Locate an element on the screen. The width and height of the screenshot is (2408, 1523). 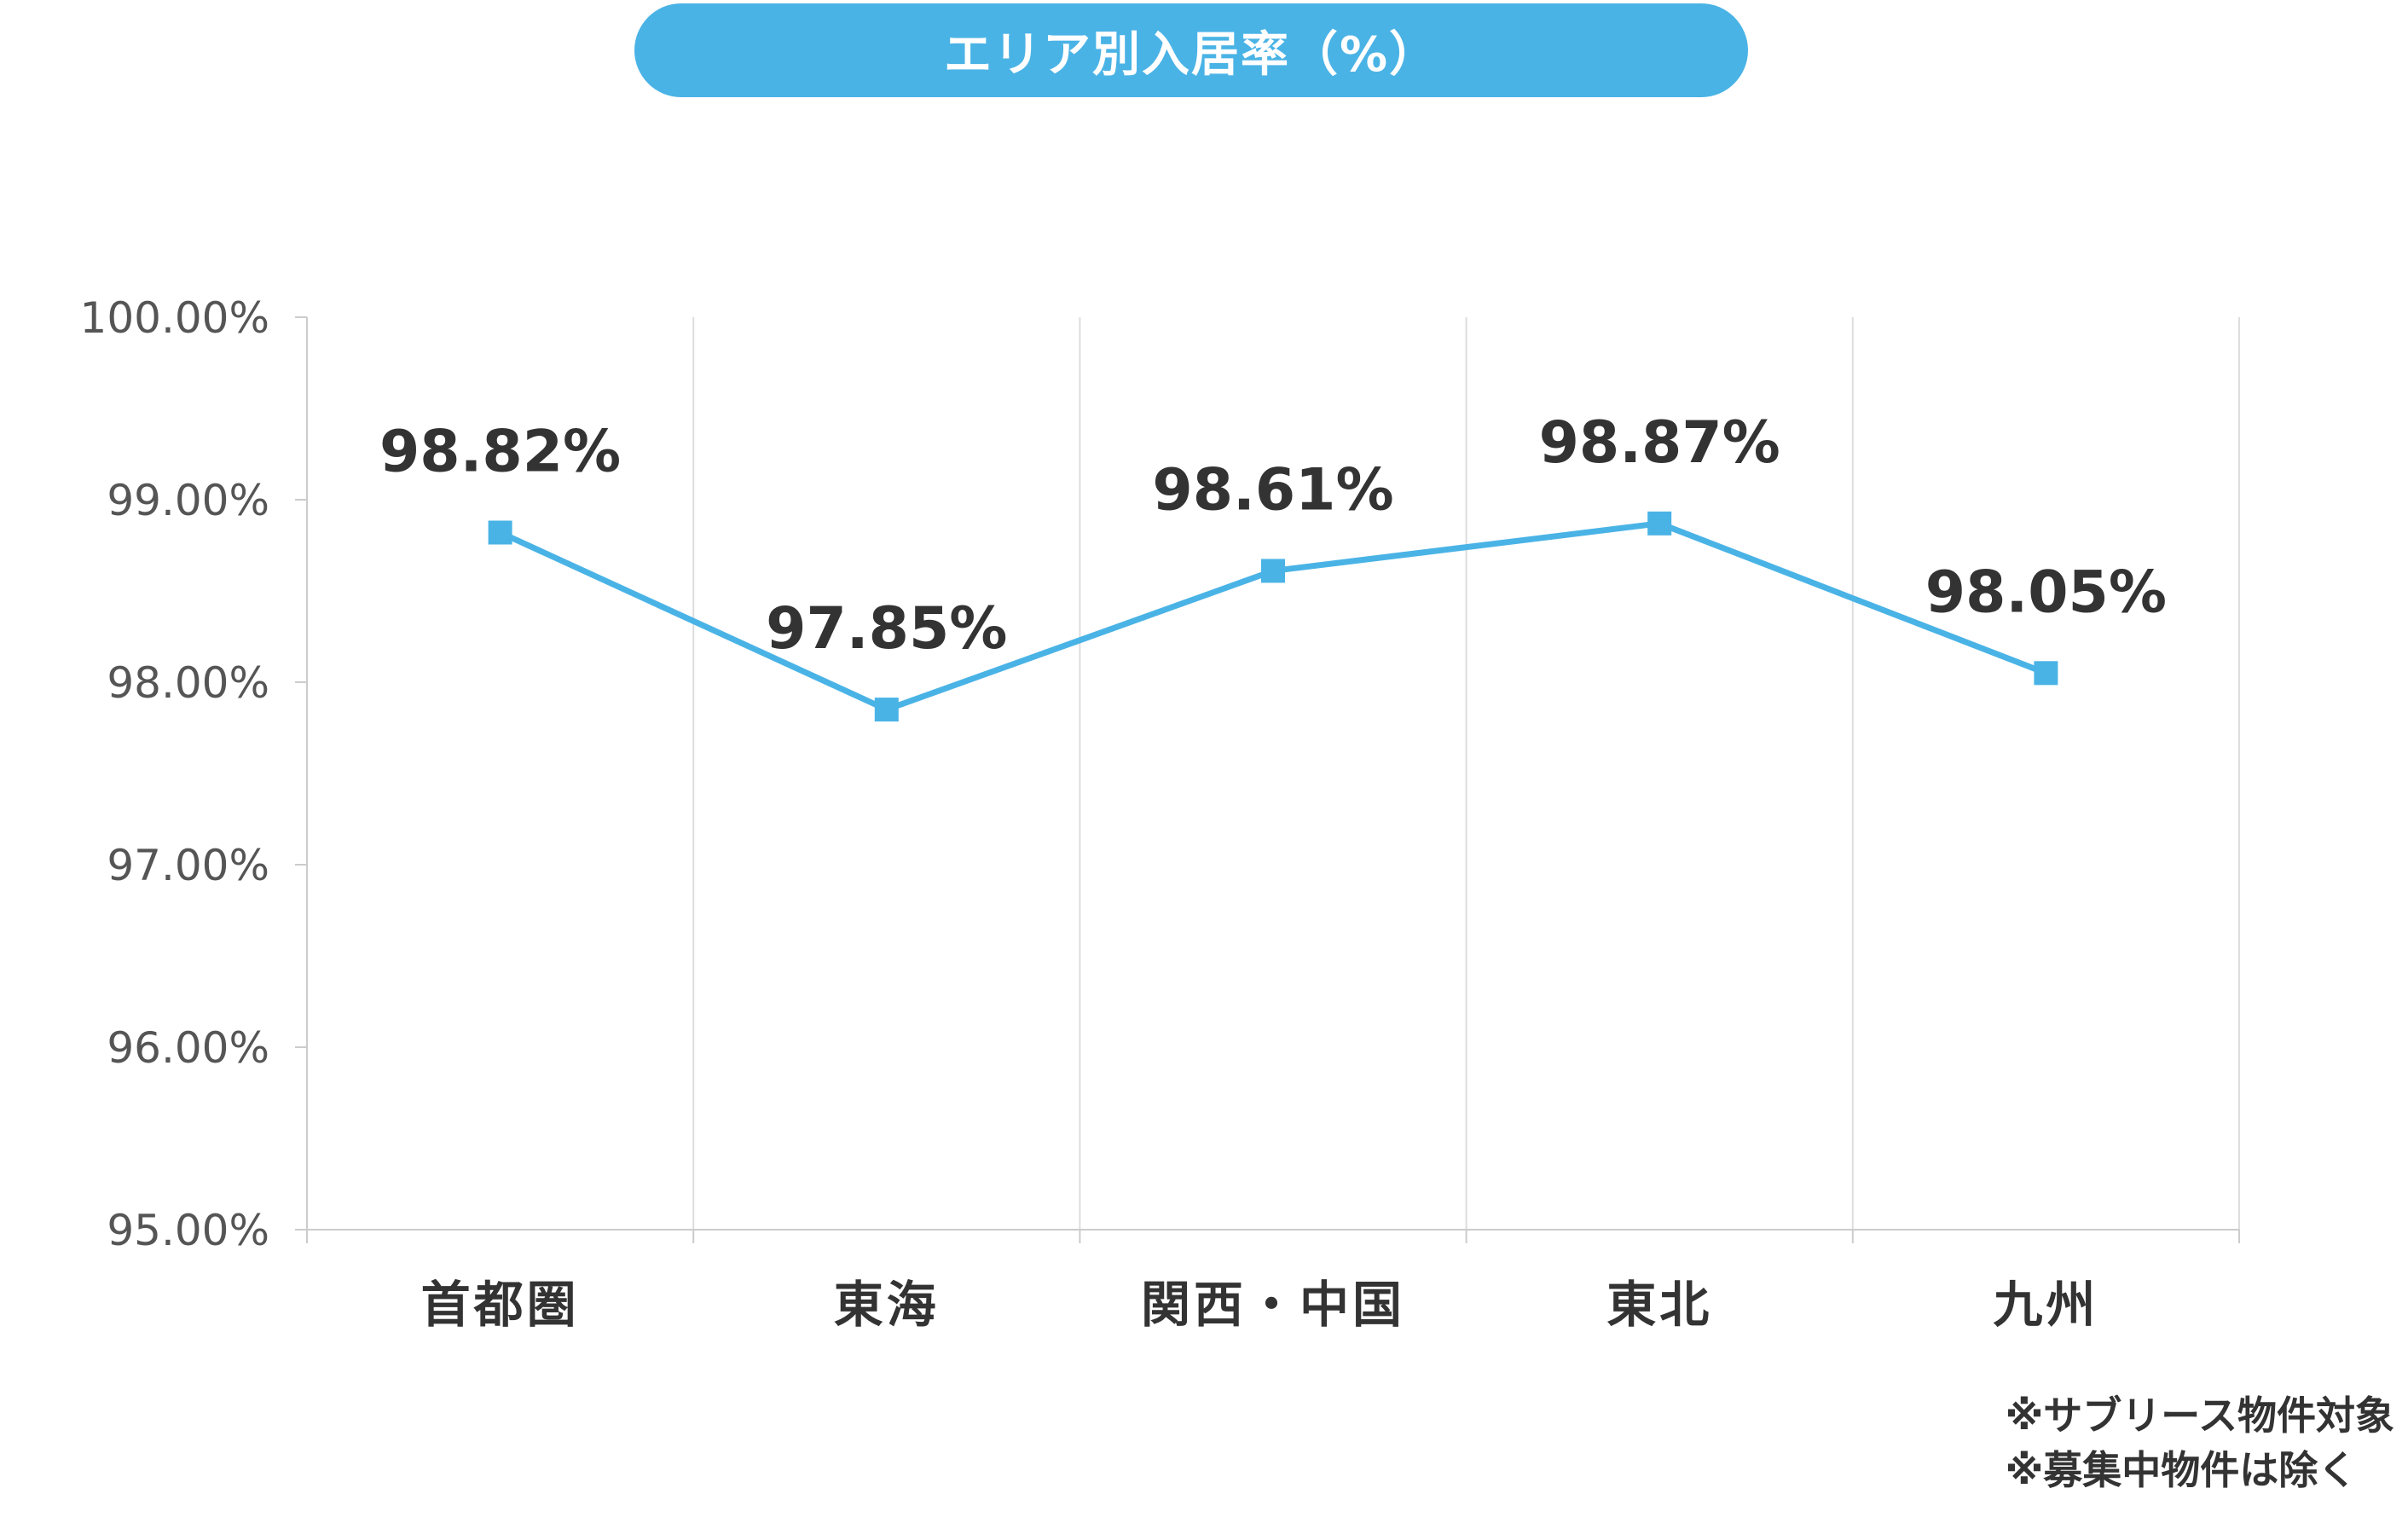
x-category-label: 首都圏 is located at coordinates (500, 1305).